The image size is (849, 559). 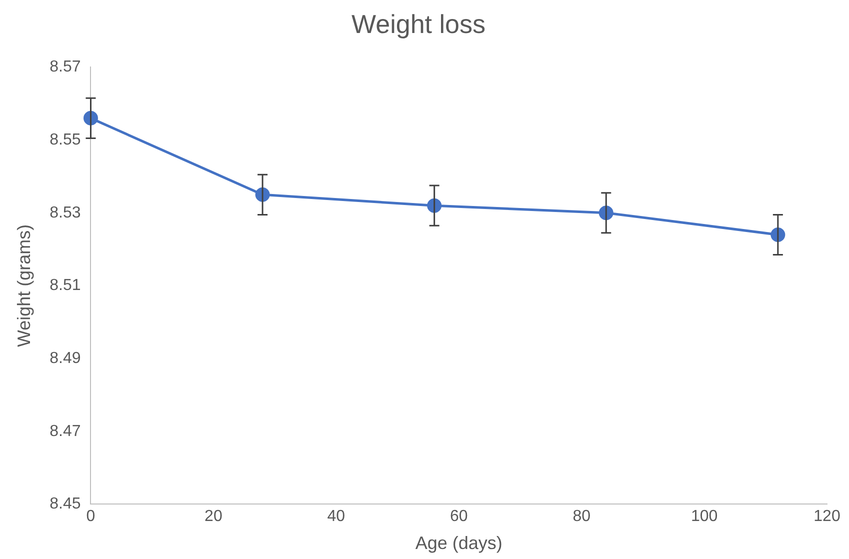 What do you see at coordinates (65, 285) in the screenshot?
I see `y-tick-label: 8.51` at bounding box center [65, 285].